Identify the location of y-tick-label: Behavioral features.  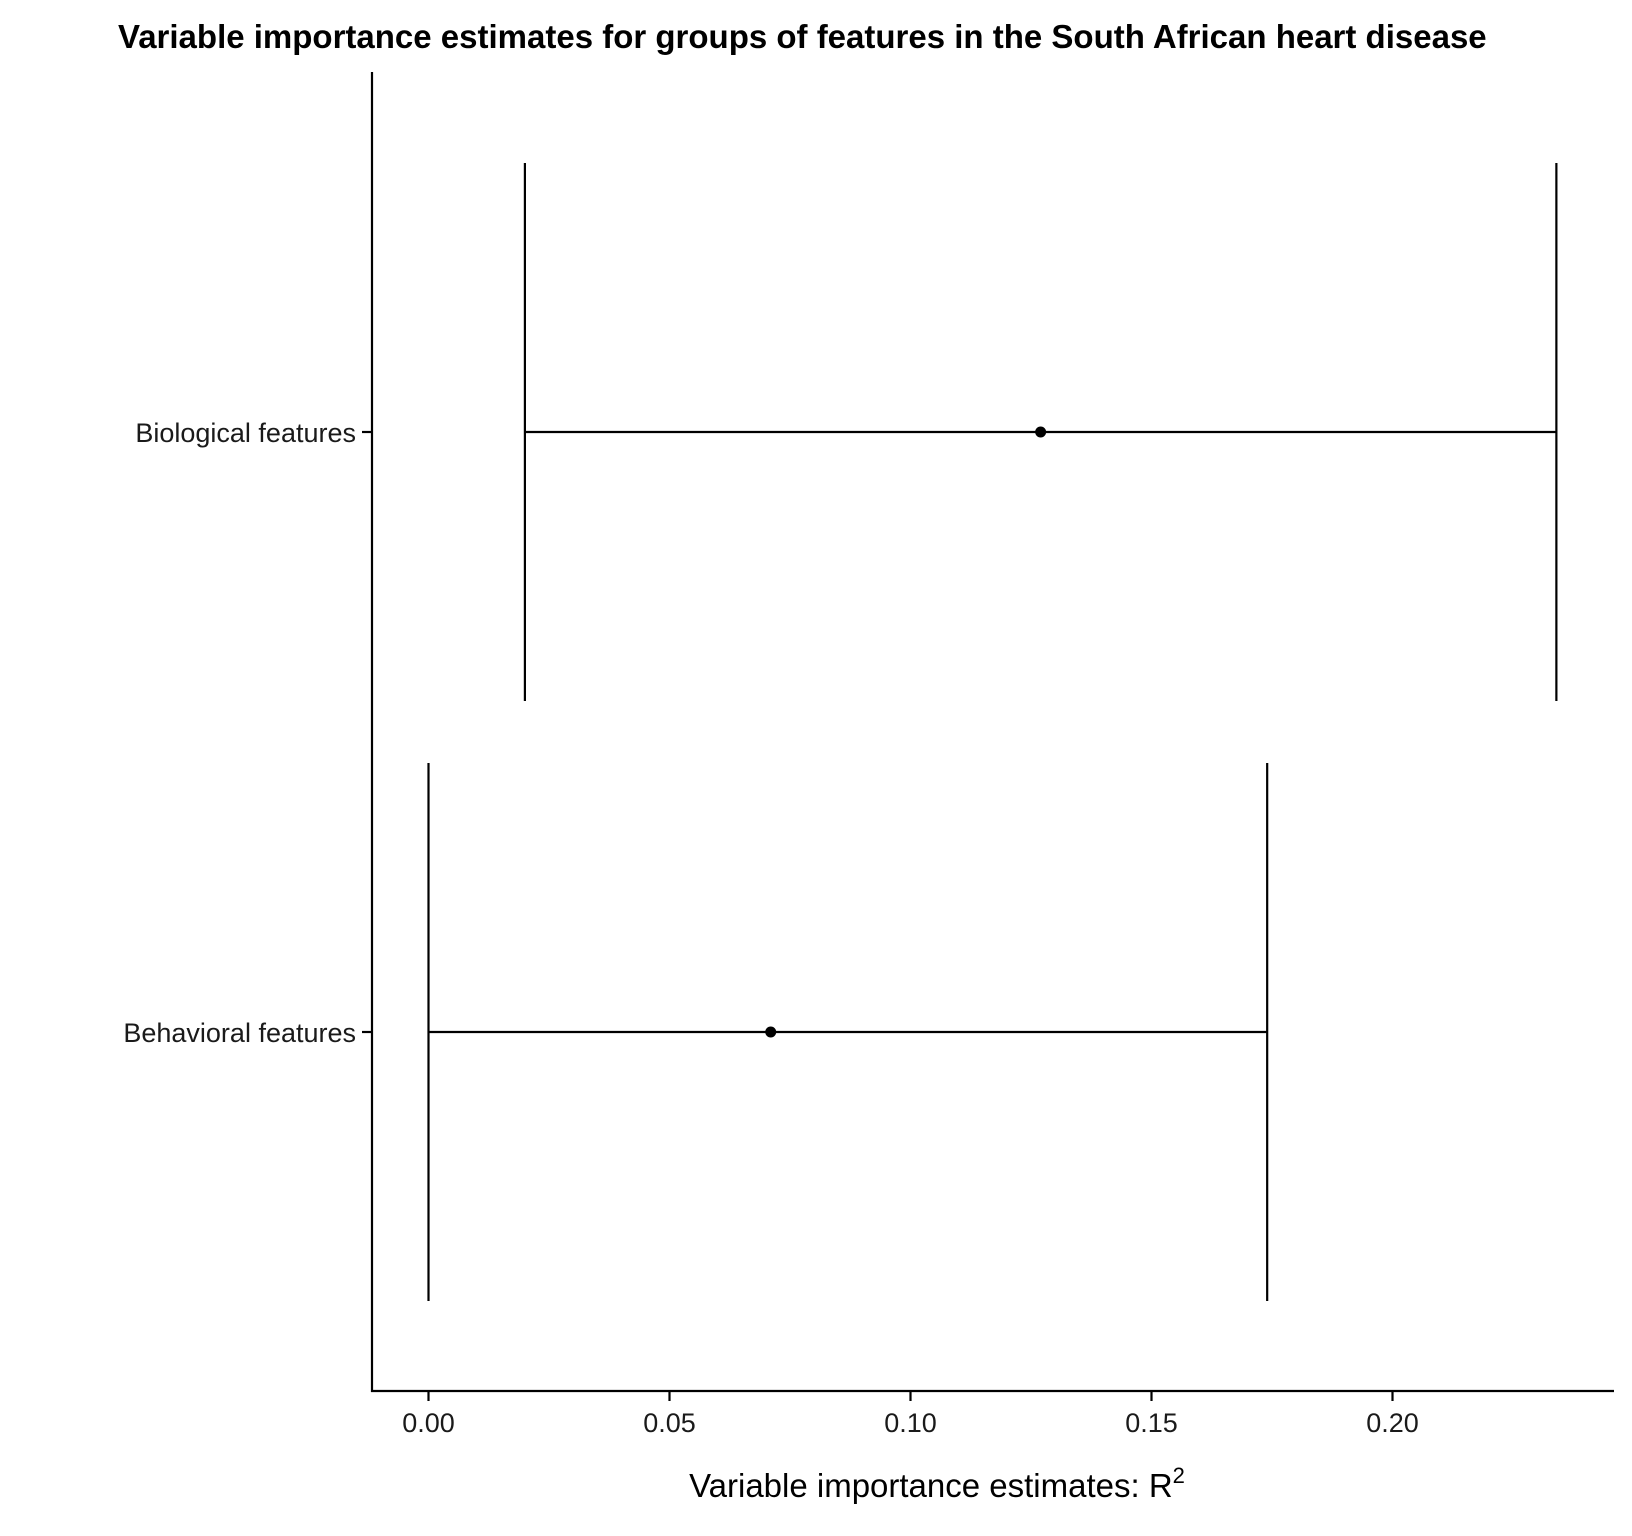
(239, 1033).